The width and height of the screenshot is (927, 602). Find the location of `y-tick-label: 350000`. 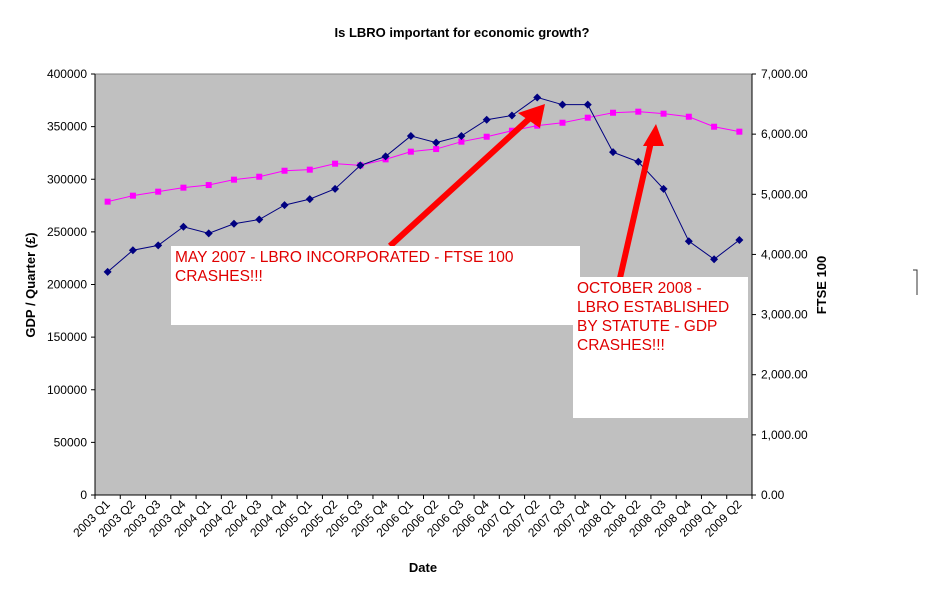

y-tick-label: 350000 is located at coordinates (67, 127).